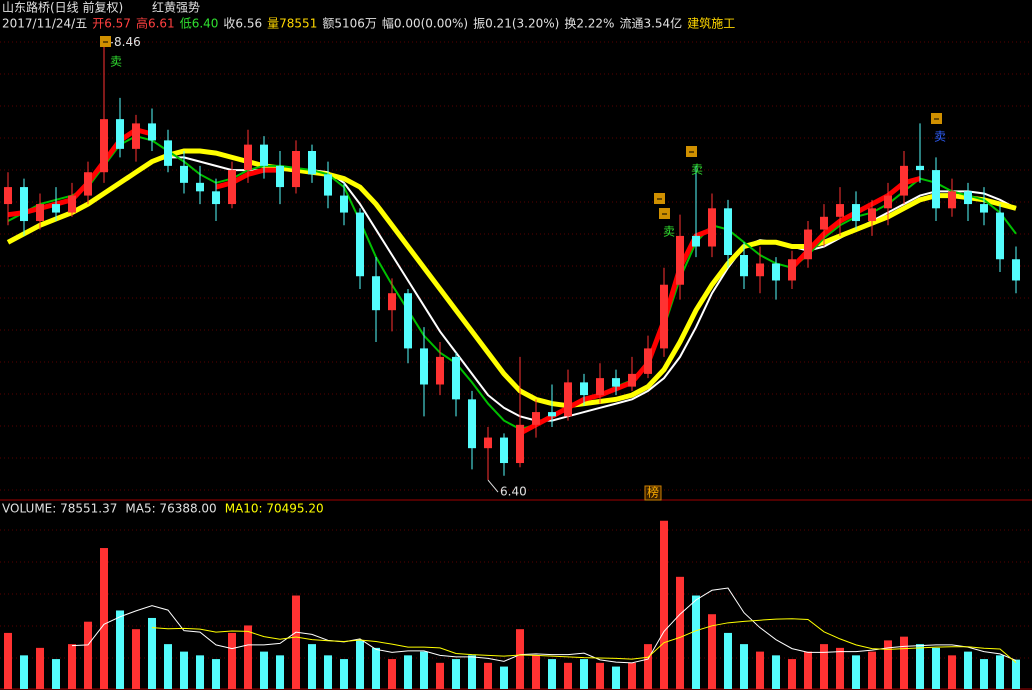  I want to click on quote-item: 低6.40, so click(199, 24).